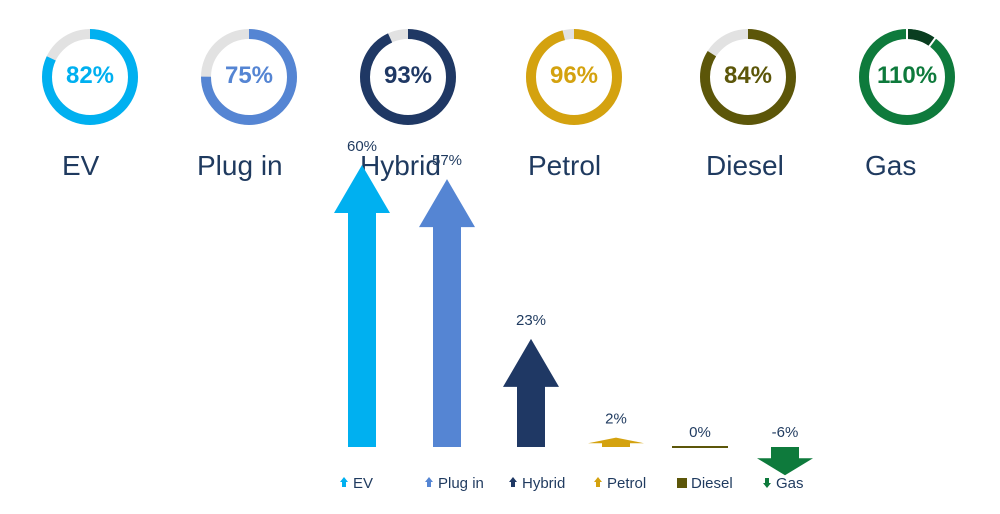 The image size is (1000, 514). I want to click on donut-plug-in: 75% Plug in, so click(248, 100).